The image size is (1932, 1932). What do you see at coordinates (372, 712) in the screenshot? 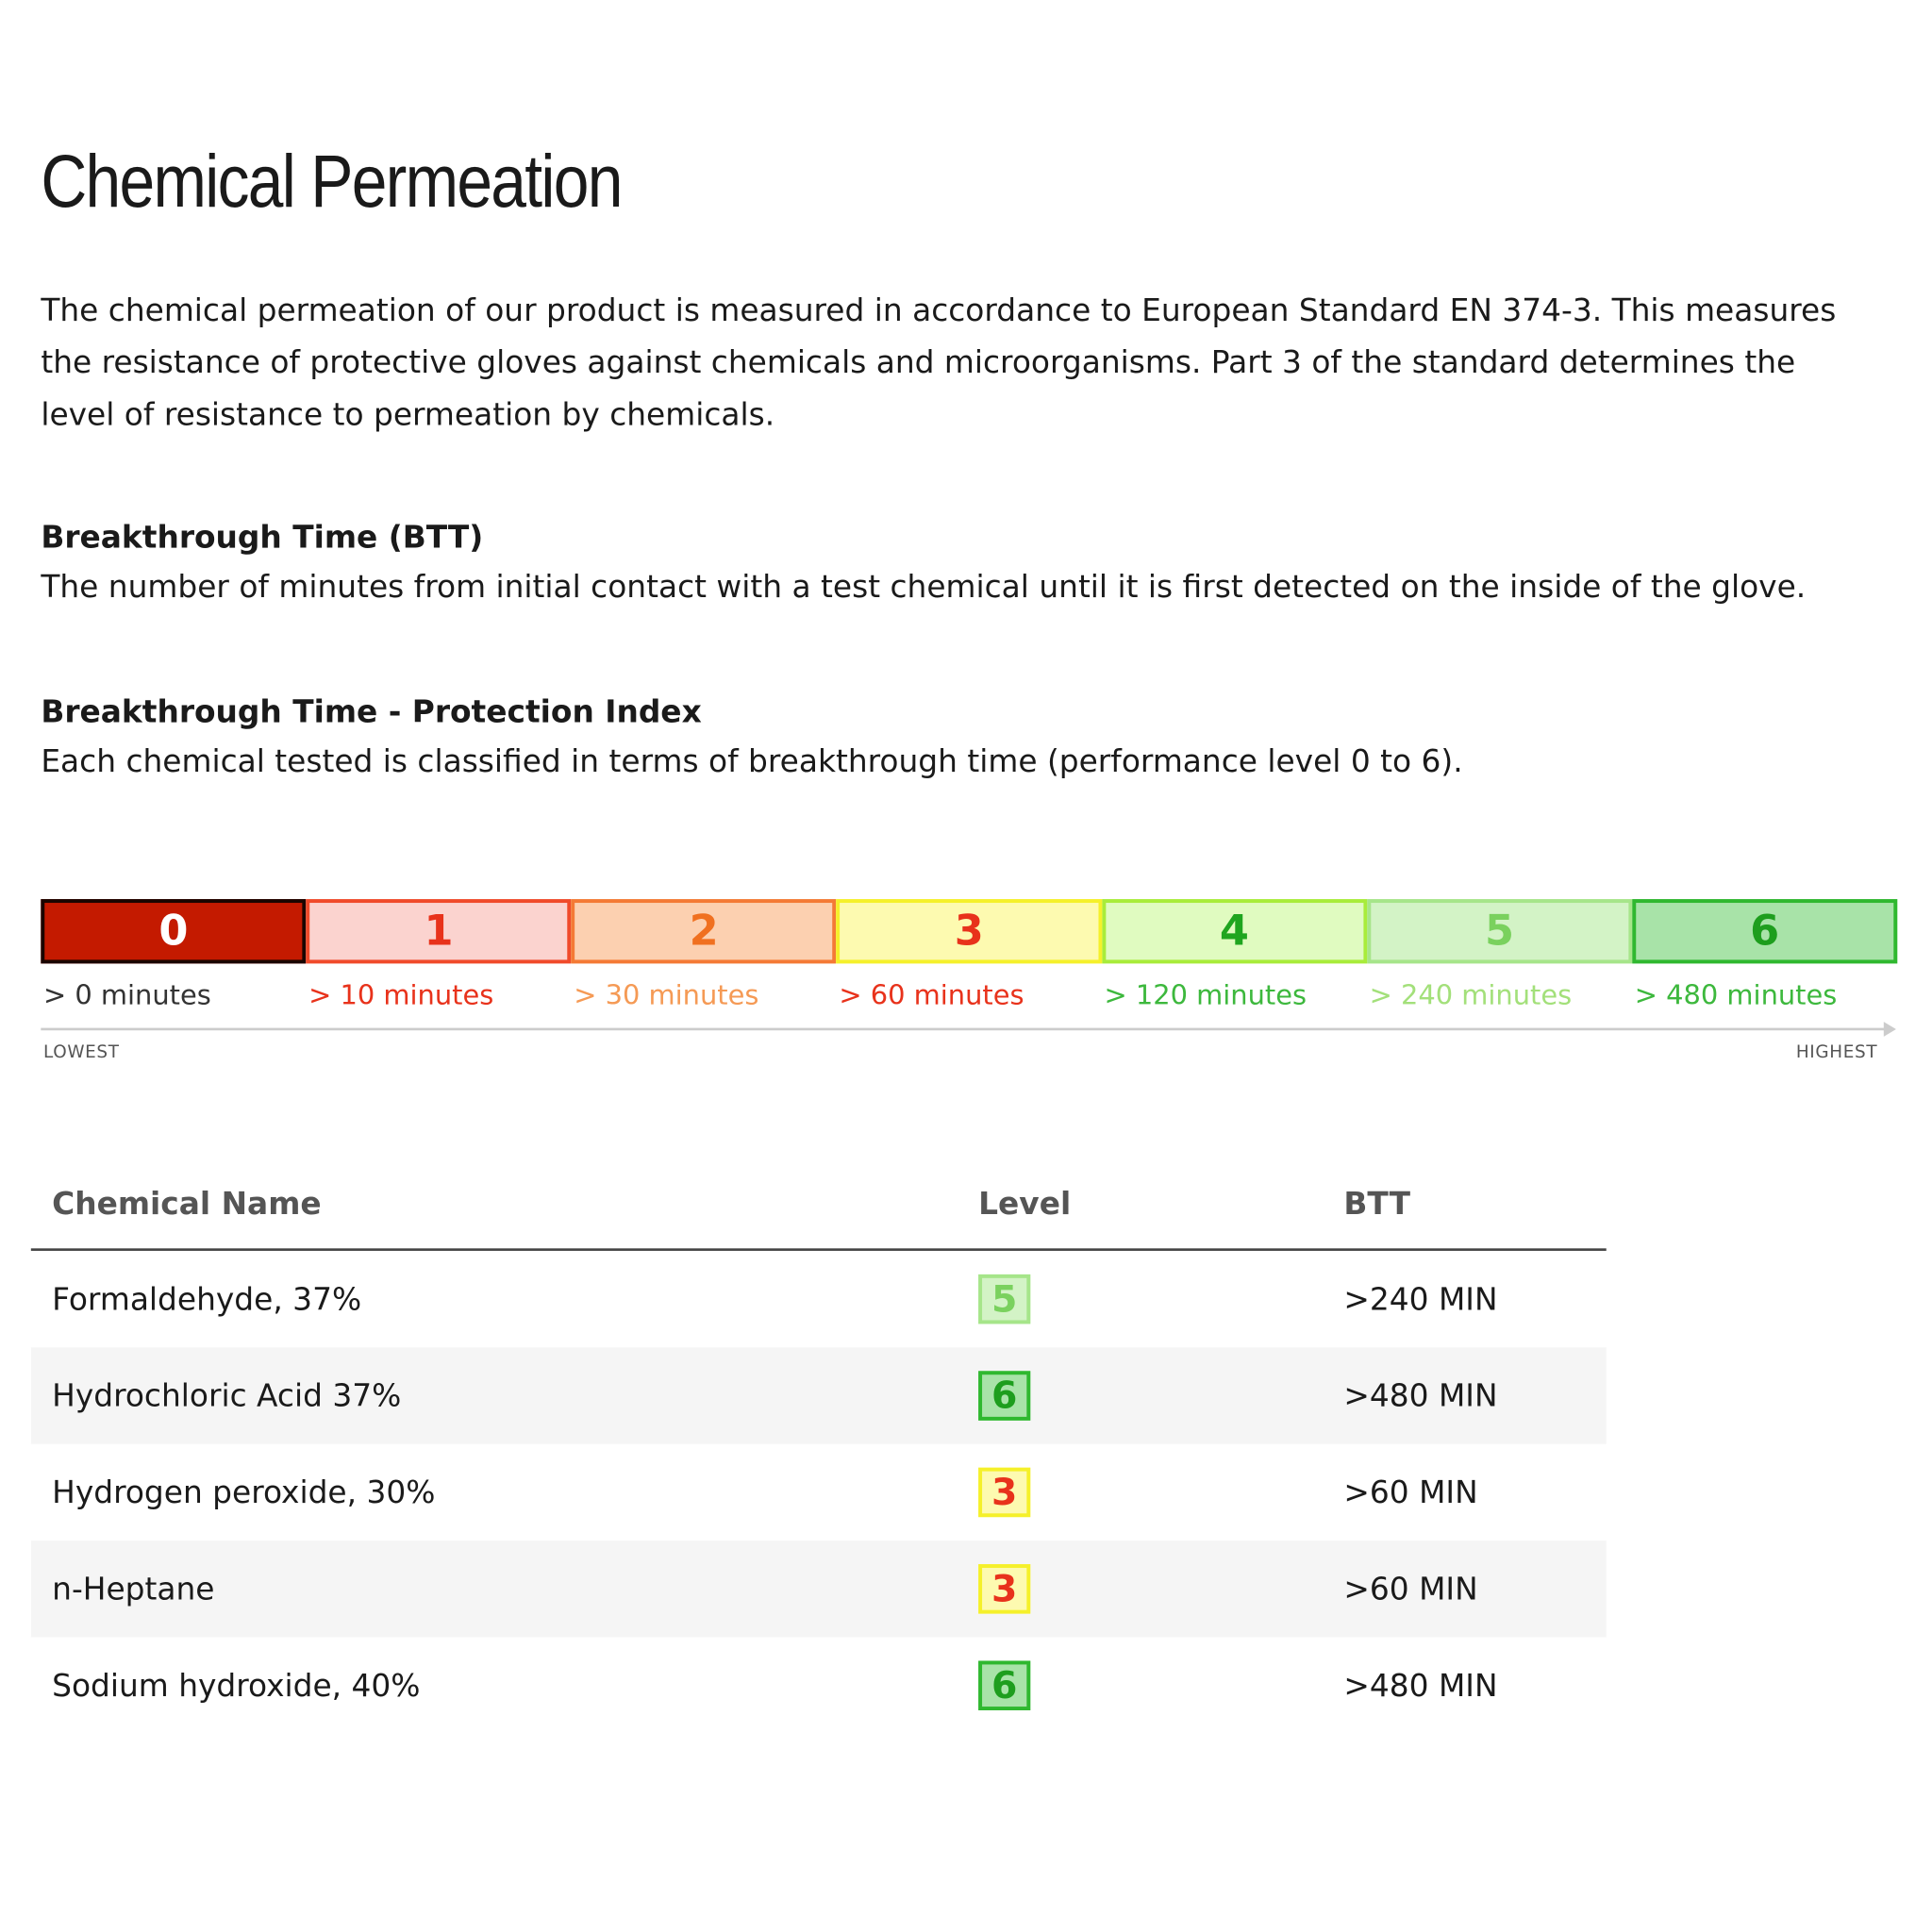
I see `section-heading: Breakthrough Time - Protection Index` at bounding box center [372, 712].